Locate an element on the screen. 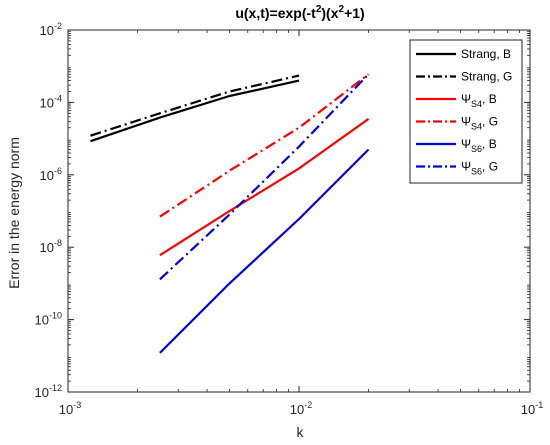 Image resolution: width=550 pixels, height=445 pixels. legend-label-2: ΨS4, B is located at coordinates (479, 100).